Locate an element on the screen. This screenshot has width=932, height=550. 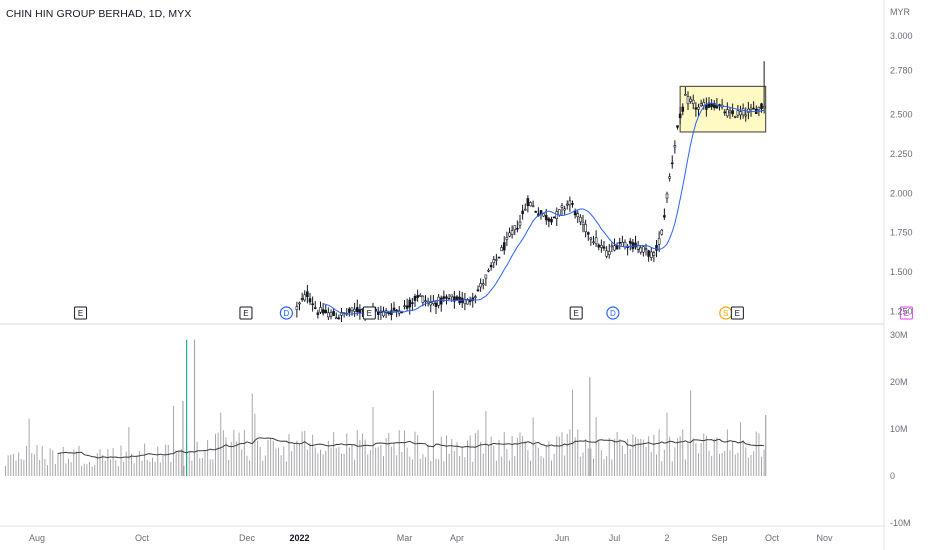
currency-label: MYR is located at coordinates (900, 12).